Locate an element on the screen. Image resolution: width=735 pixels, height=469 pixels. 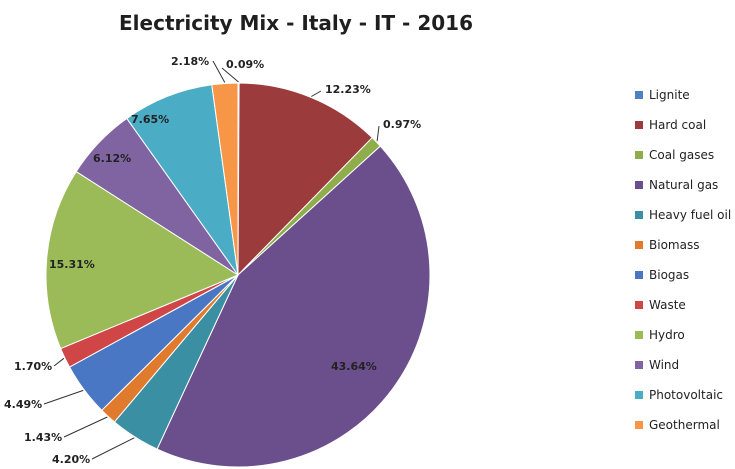
legend-label-wind: Wind is located at coordinates (664, 365).